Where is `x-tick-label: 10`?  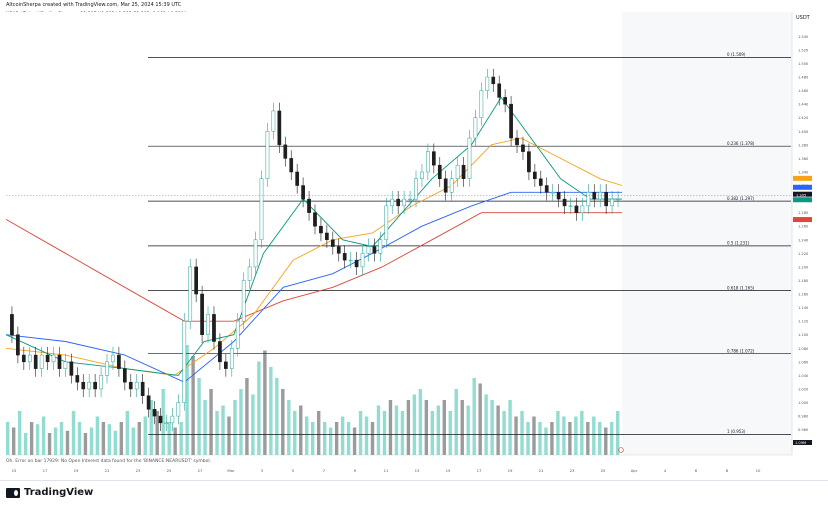 x-tick-label: 10 is located at coordinates (758, 470).